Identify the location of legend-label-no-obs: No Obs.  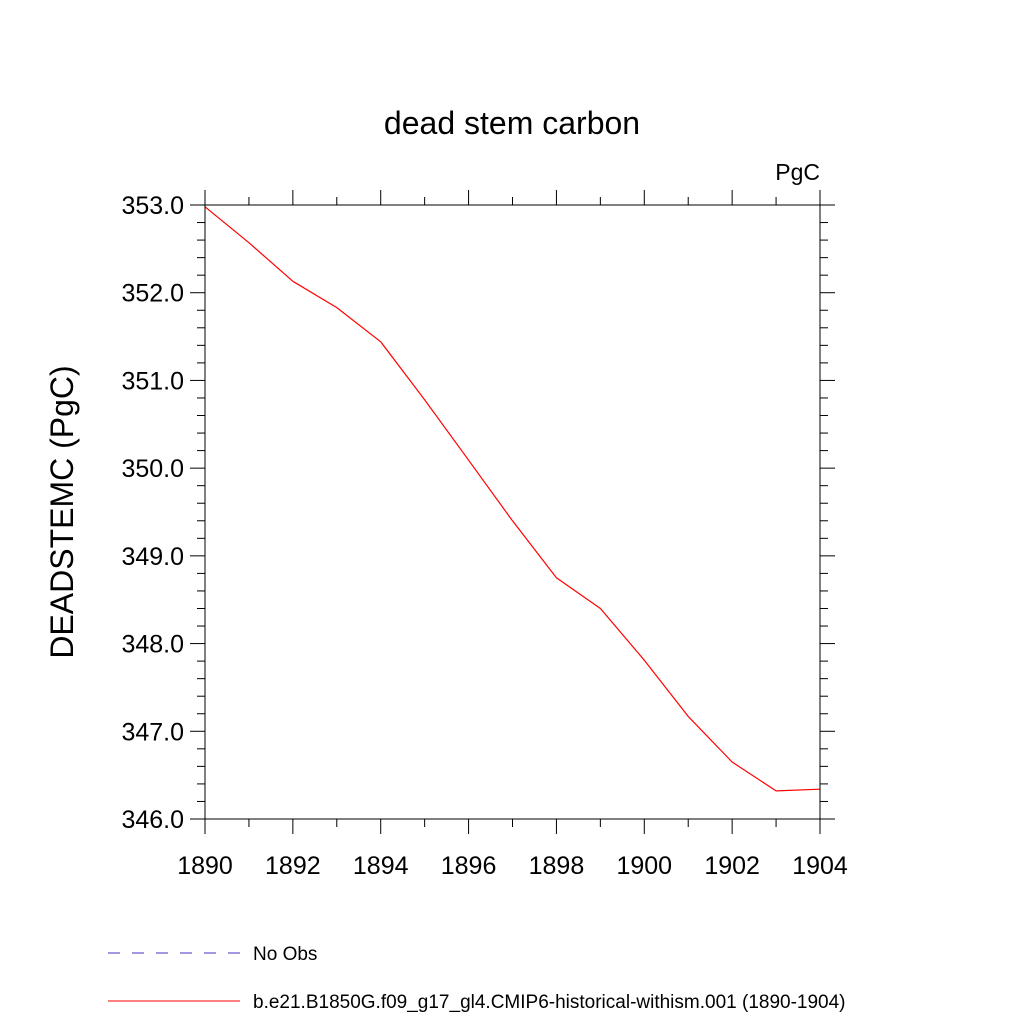
(285, 954).